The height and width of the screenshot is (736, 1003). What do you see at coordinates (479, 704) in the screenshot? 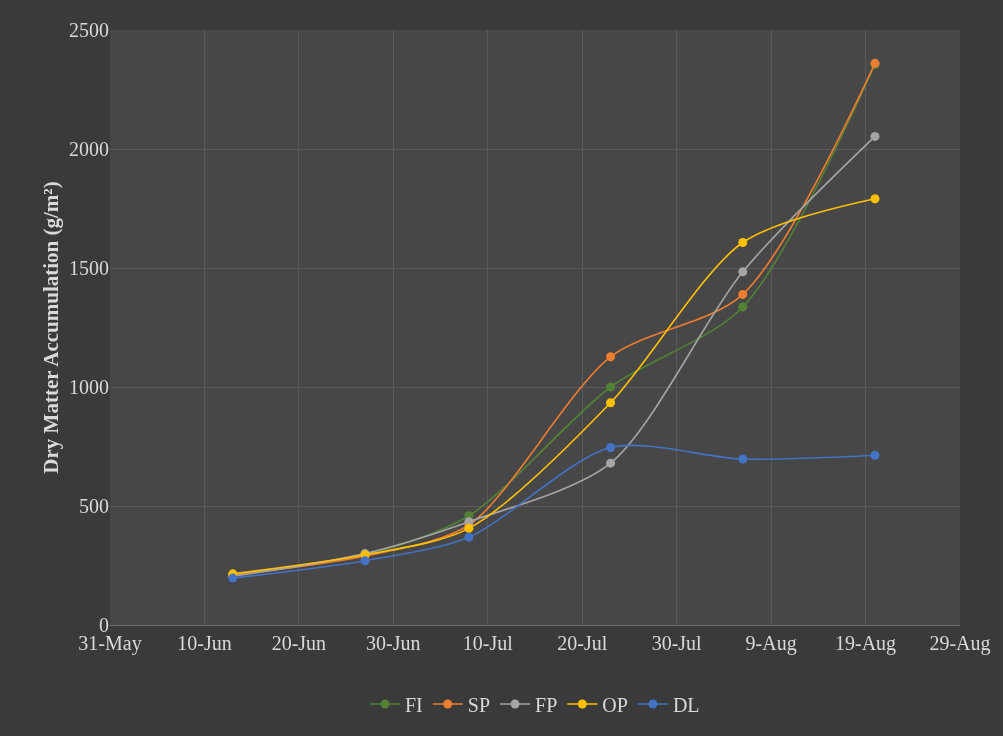
I see `legend-label: SP` at bounding box center [479, 704].